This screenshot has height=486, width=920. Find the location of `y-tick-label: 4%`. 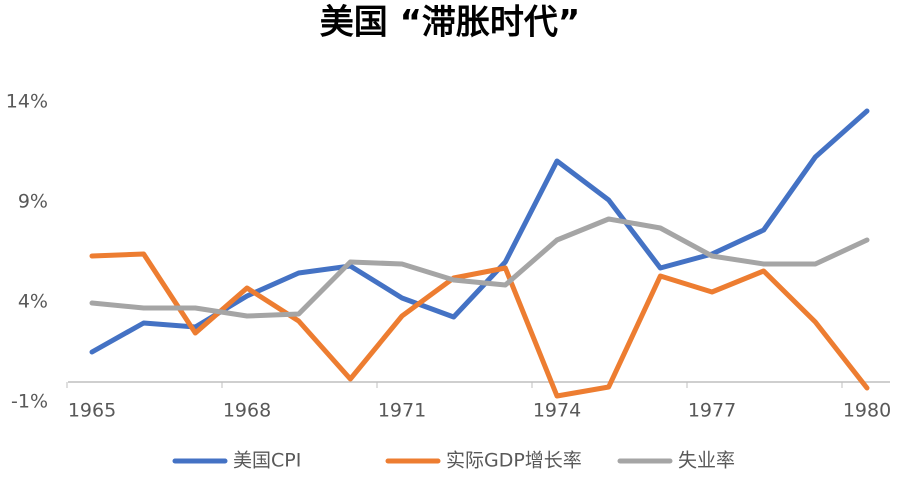

y-tick-label: 4% is located at coordinates (33, 302).